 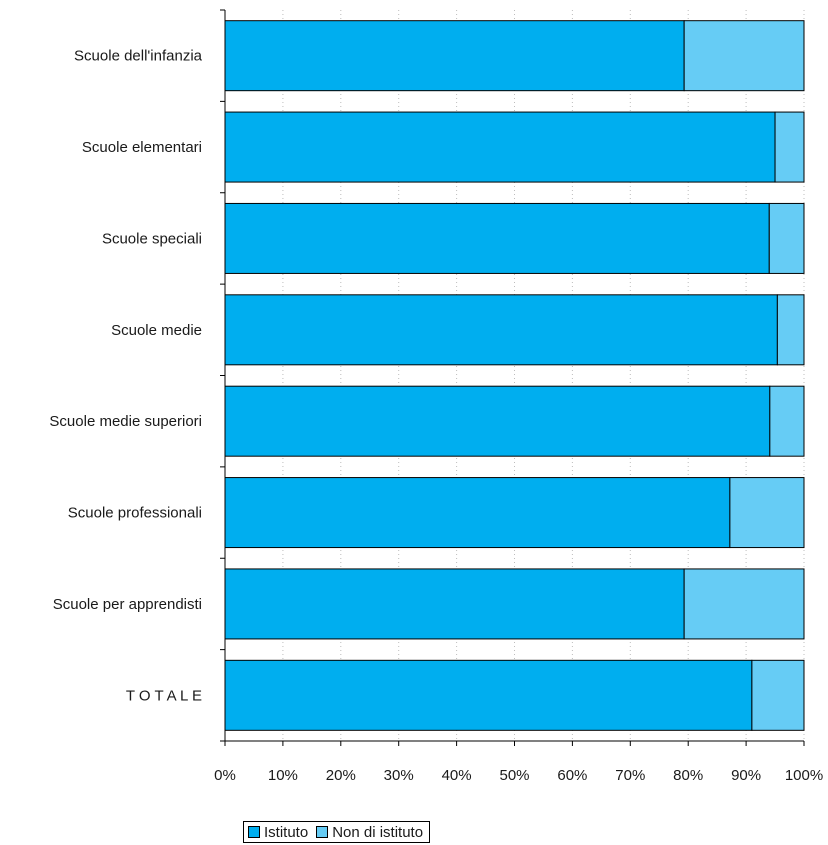 What do you see at coordinates (454, 604) in the screenshot?
I see `bar-istituto-scuole-per-apprendisti` at bounding box center [454, 604].